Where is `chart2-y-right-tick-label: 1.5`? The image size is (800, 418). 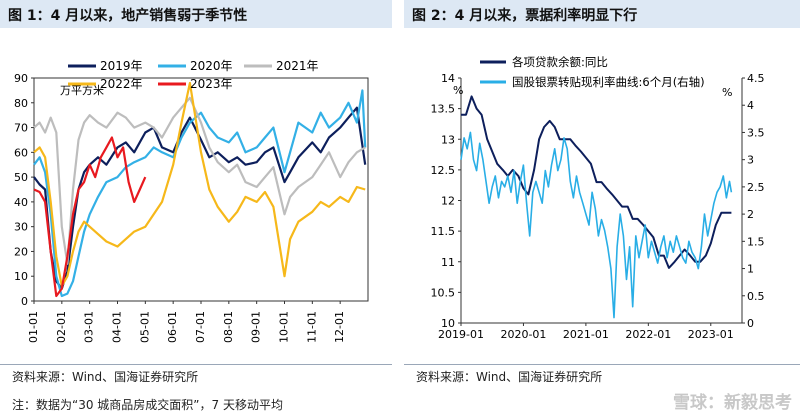 chart2-y-right-tick-label: 1.5 is located at coordinates (756, 241).